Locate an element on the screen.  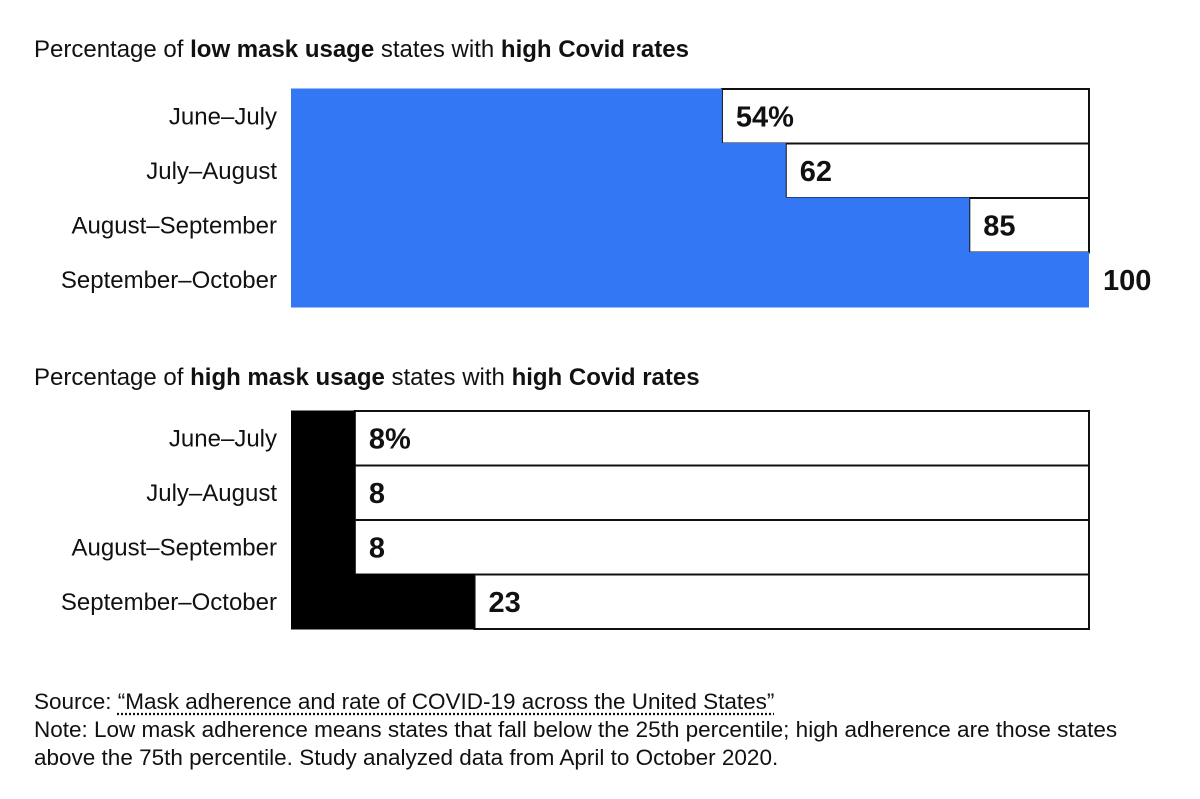
chart-2-title-part: high Covid rates is located at coordinates (605, 377).